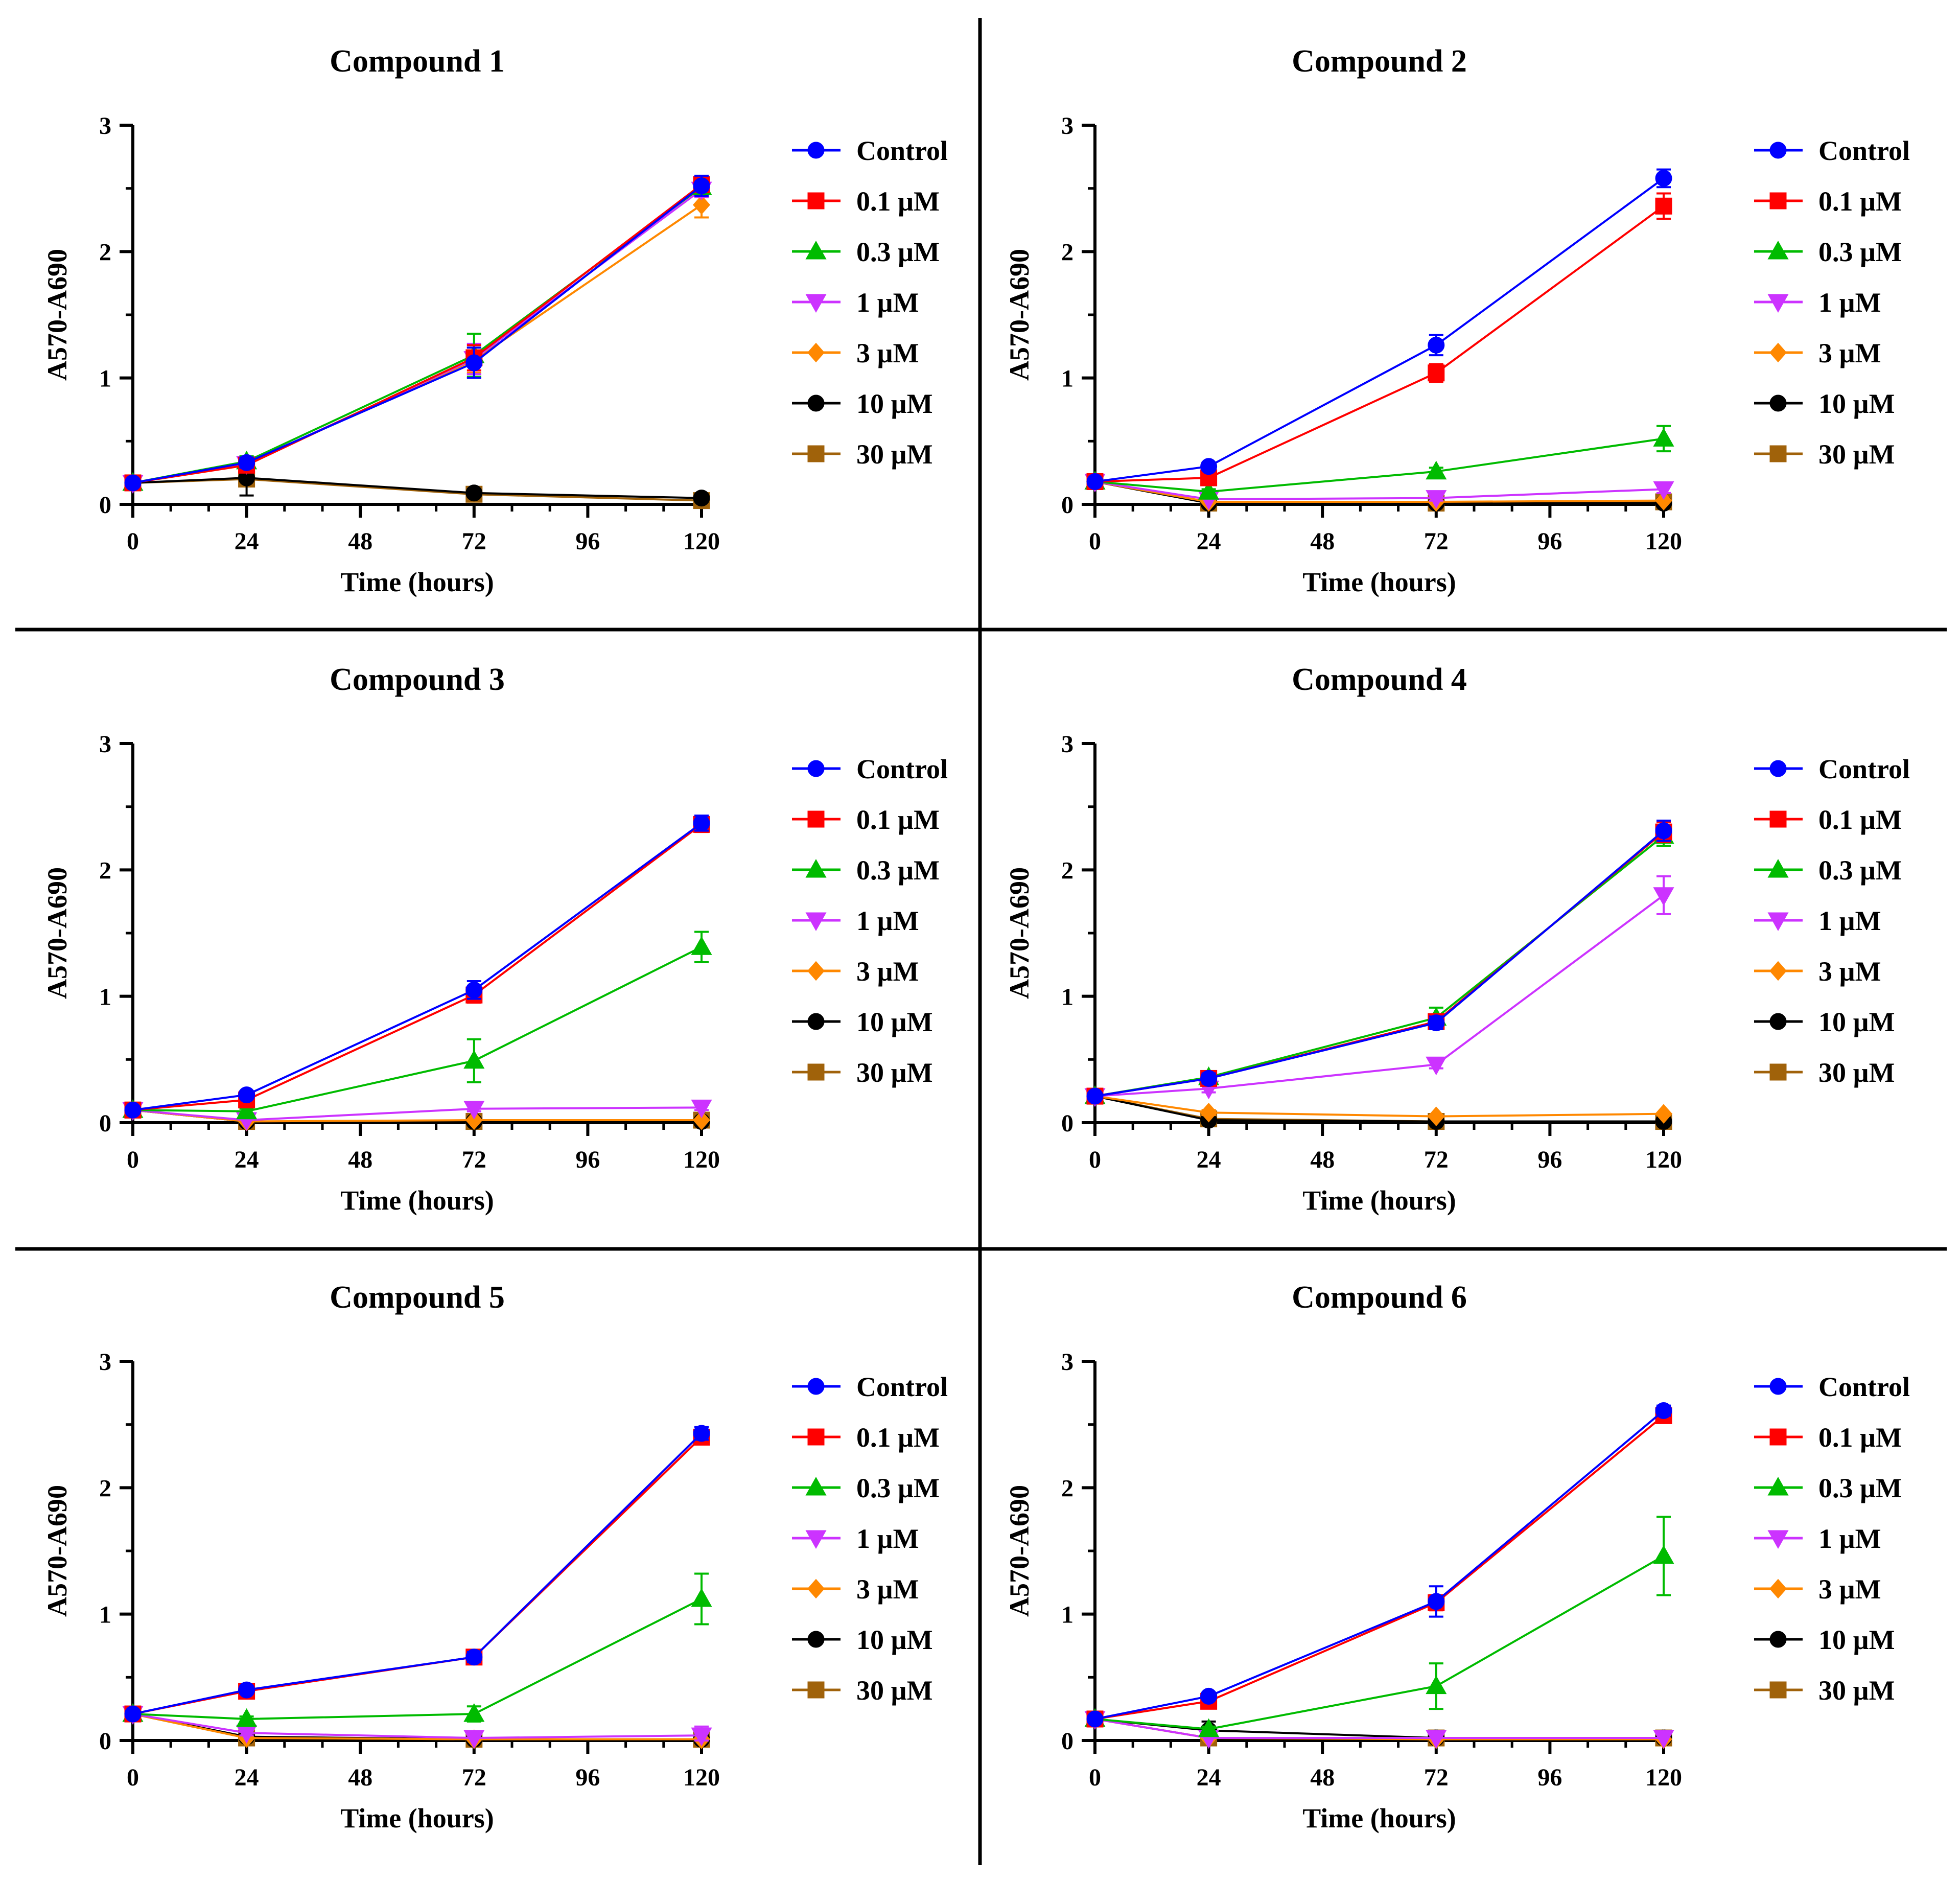 The image size is (1960, 1880). I want to click on legend-item: 3 µM, so click(1817, 972).